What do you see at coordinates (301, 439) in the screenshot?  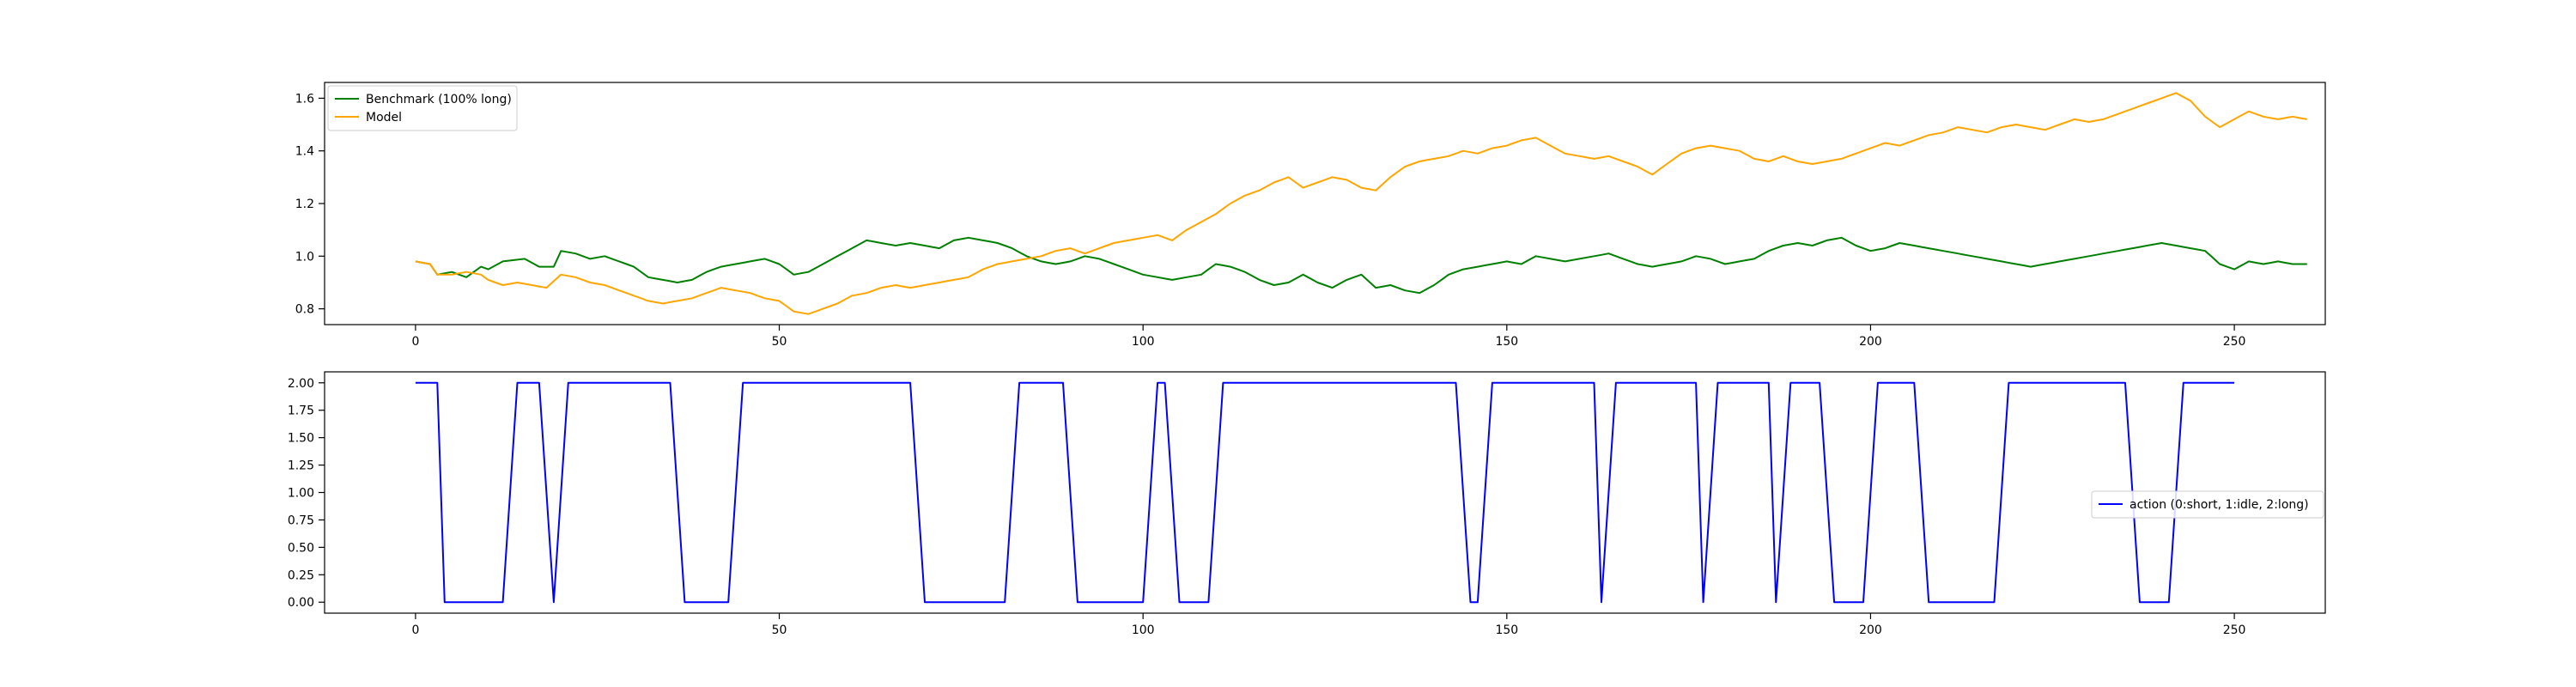 I see `y-tick-label: 1.50` at bounding box center [301, 439].